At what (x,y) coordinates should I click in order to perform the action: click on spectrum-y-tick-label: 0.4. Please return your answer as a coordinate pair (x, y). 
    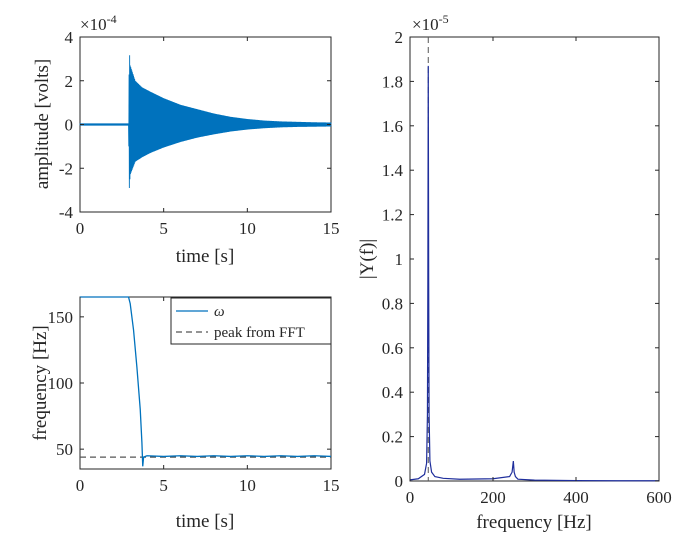
    Looking at the image, I should click on (393, 392).